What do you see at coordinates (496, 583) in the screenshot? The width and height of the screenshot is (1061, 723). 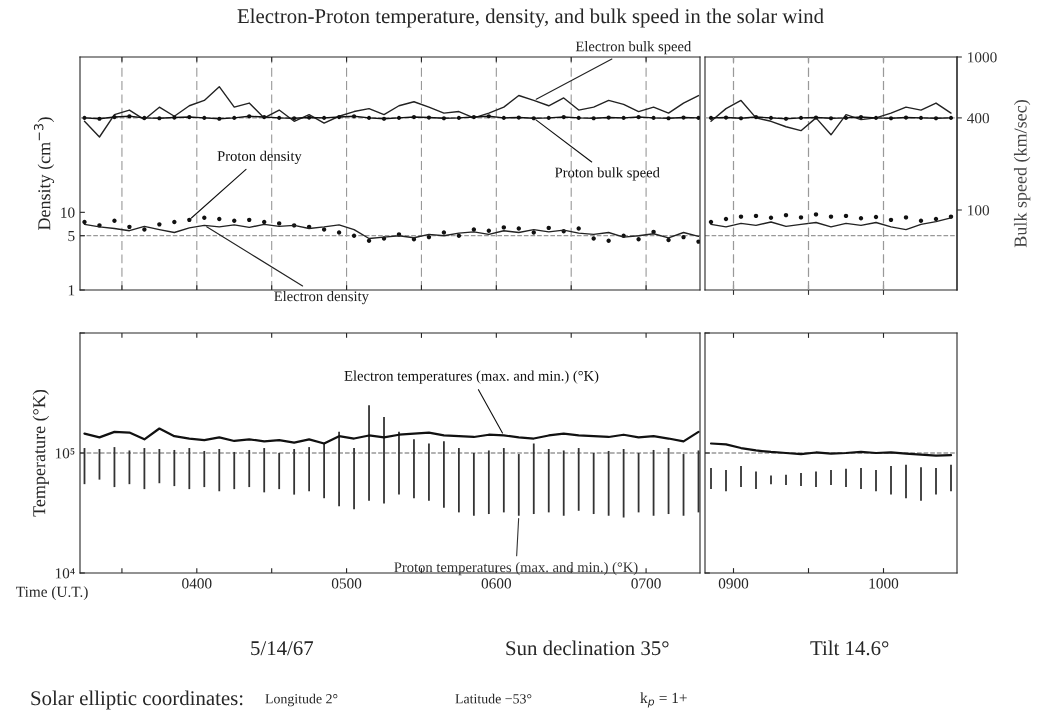 I see `x-tick-label: 0600` at bounding box center [496, 583].